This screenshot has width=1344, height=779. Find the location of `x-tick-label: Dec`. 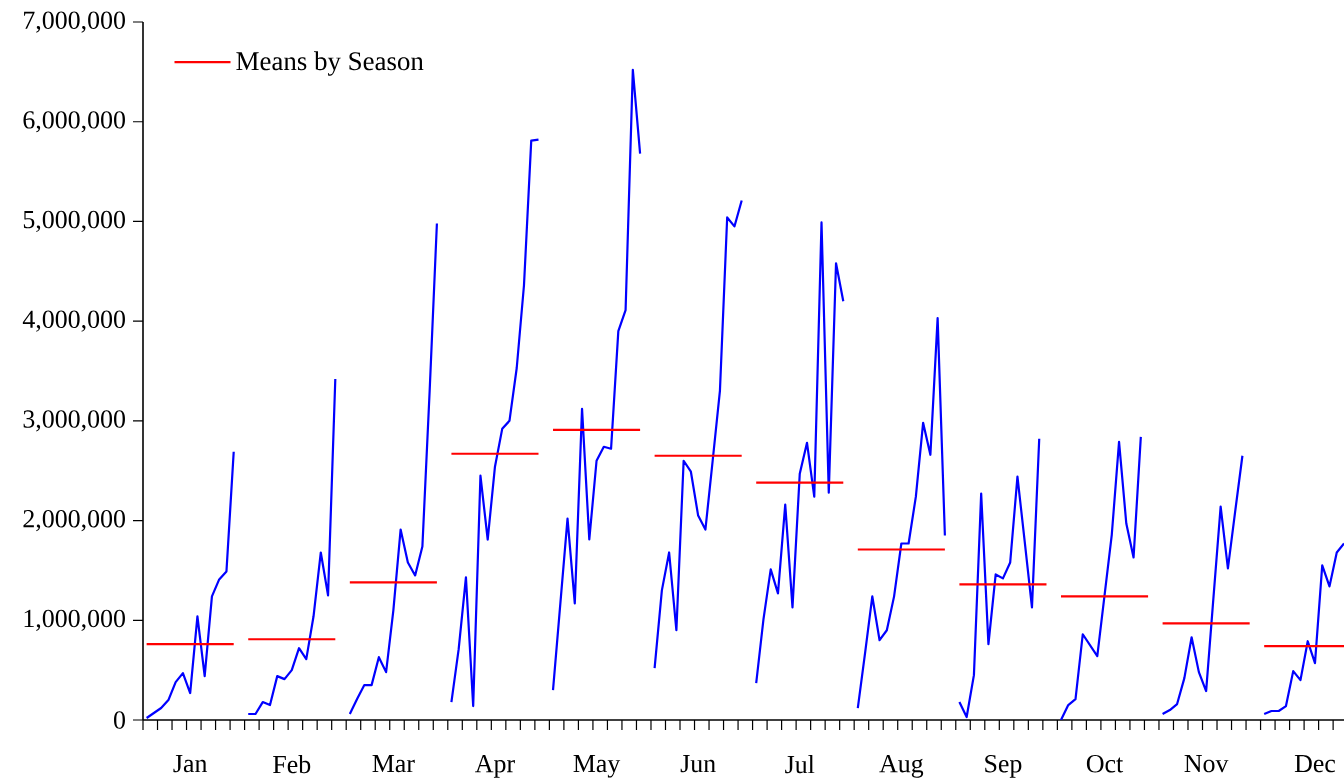

x-tick-label: Dec is located at coordinates (1315, 764).